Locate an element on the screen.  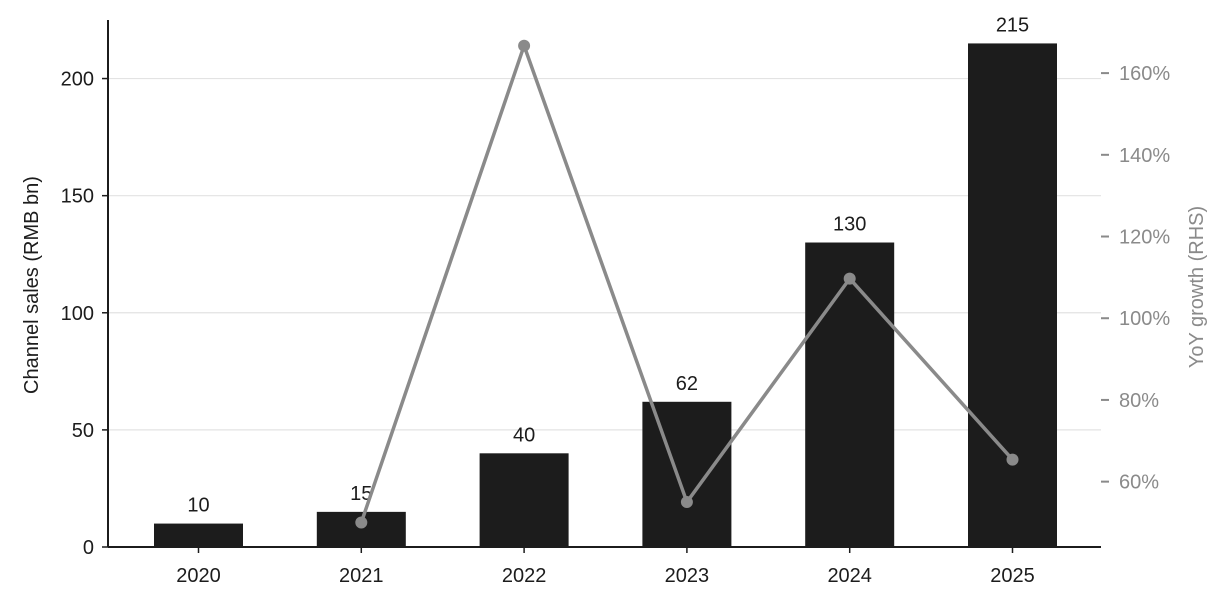
x-tick-label: 2023 is located at coordinates (687, 576).